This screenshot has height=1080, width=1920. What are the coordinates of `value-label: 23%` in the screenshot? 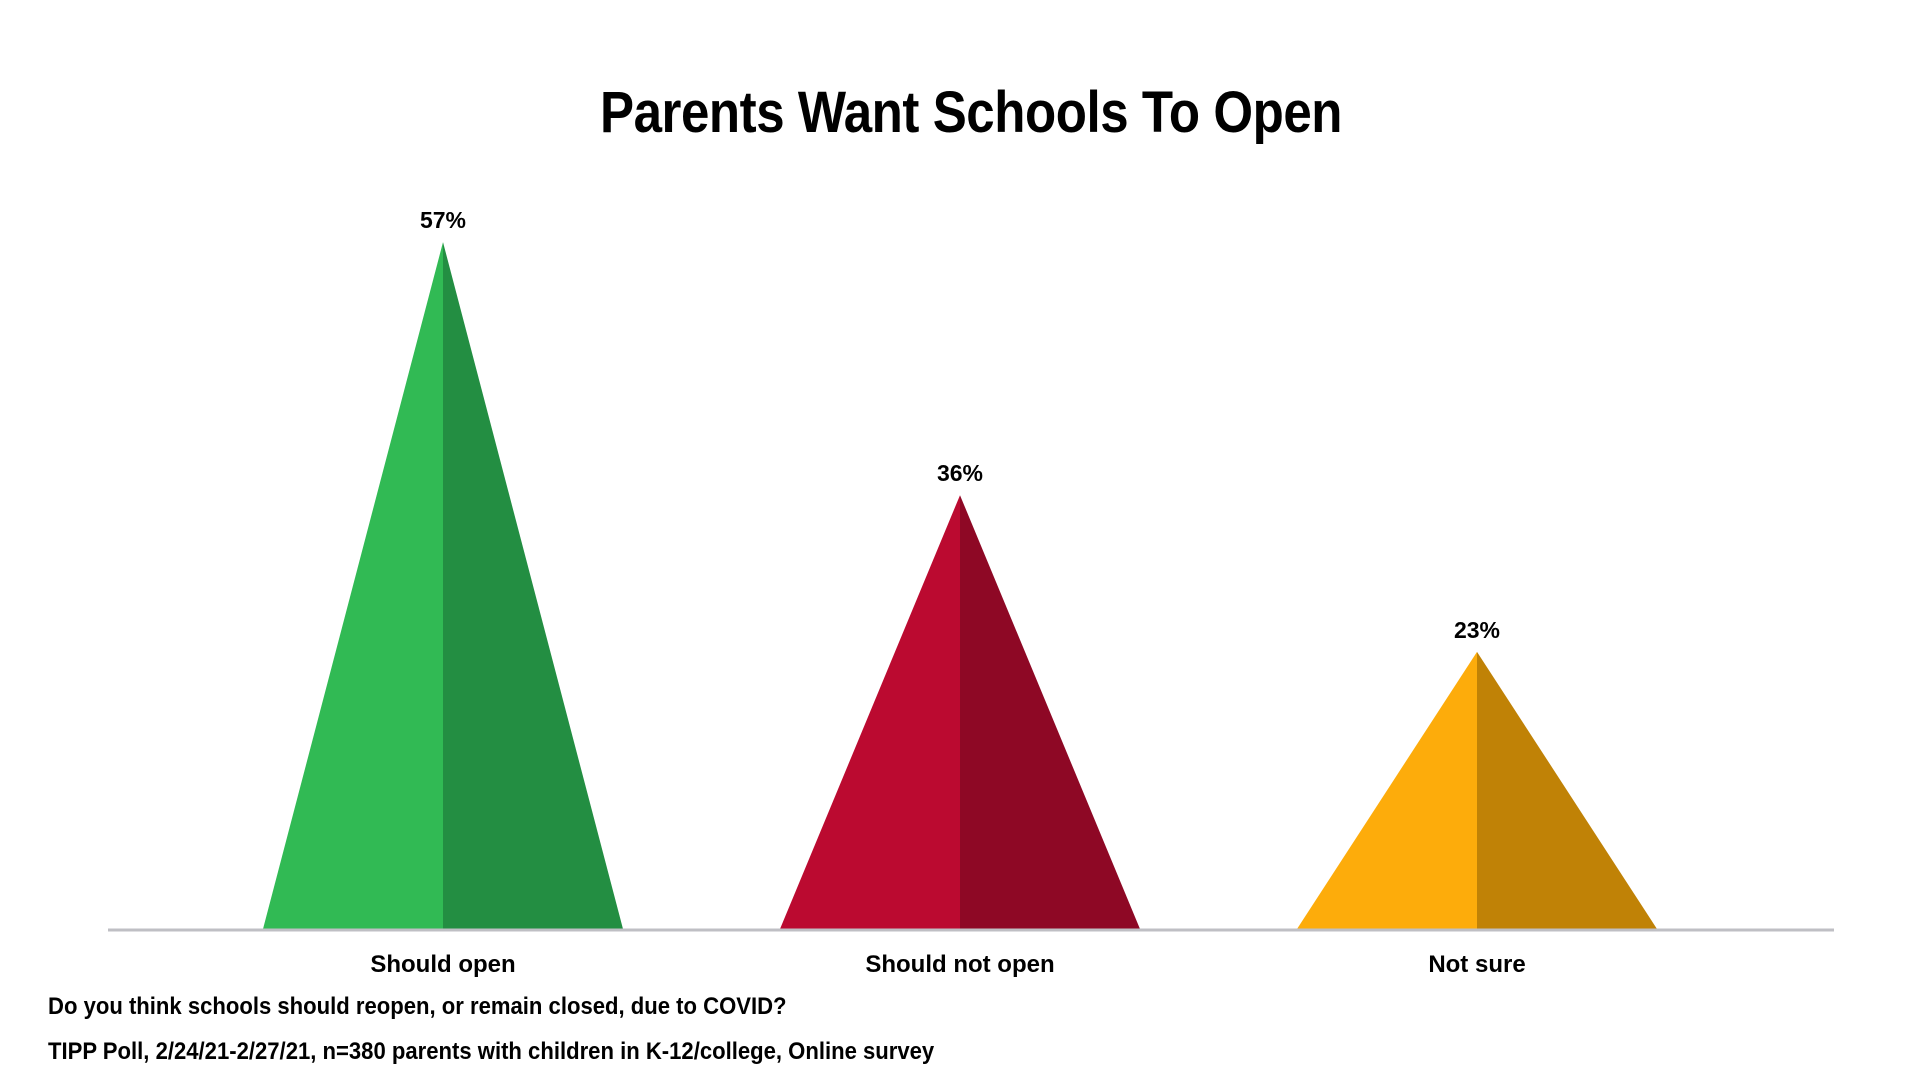 It's located at (1477, 630).